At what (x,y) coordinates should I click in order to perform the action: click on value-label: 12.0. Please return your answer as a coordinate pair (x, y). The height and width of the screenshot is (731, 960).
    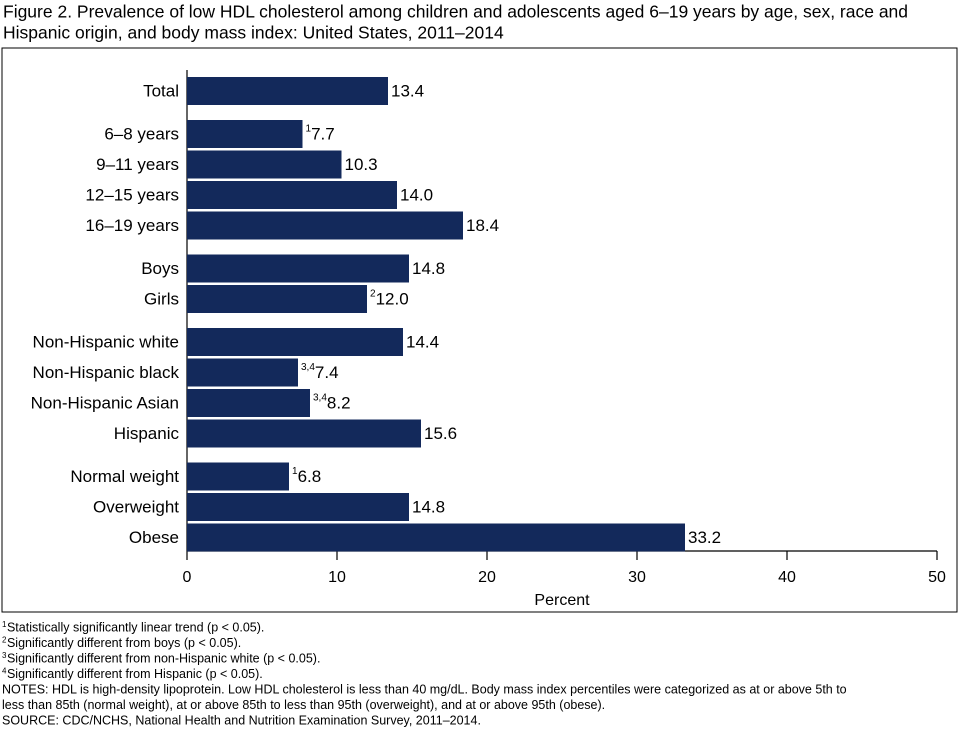
    Looking at the image, I should click on (392, 298).